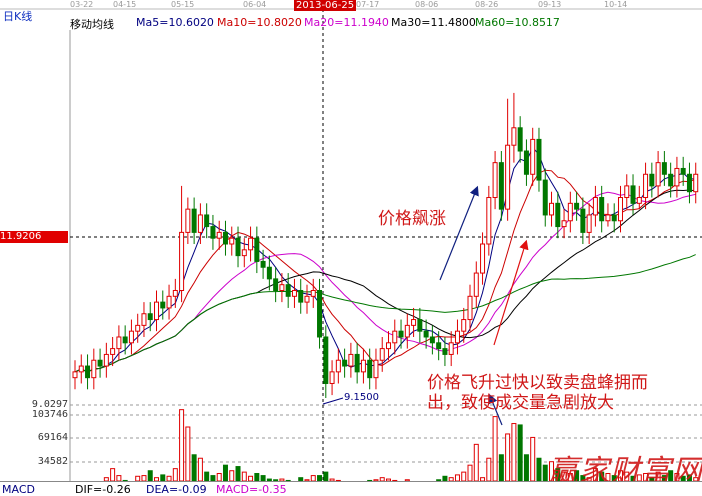 The image size is (702, 496). I want to click on crosshair-price-label: 11.9206, so click(34, 237).